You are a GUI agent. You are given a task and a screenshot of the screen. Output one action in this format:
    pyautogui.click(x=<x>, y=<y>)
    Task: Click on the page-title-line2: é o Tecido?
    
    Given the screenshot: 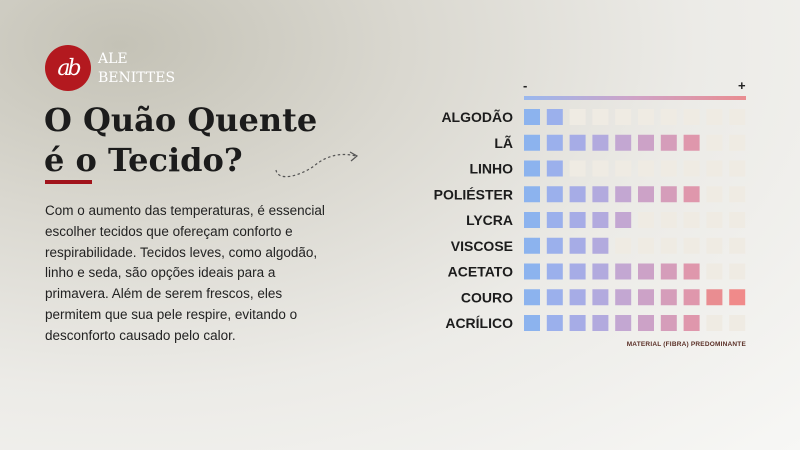 What is the action you would take?
    pyautogui.click(x=143, y=160)
    